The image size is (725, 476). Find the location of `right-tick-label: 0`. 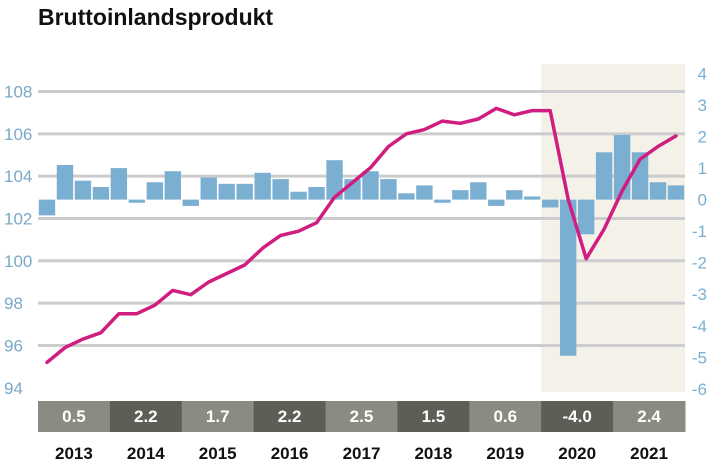

right-tick-label: 0 is located at coordinates (702, 200).